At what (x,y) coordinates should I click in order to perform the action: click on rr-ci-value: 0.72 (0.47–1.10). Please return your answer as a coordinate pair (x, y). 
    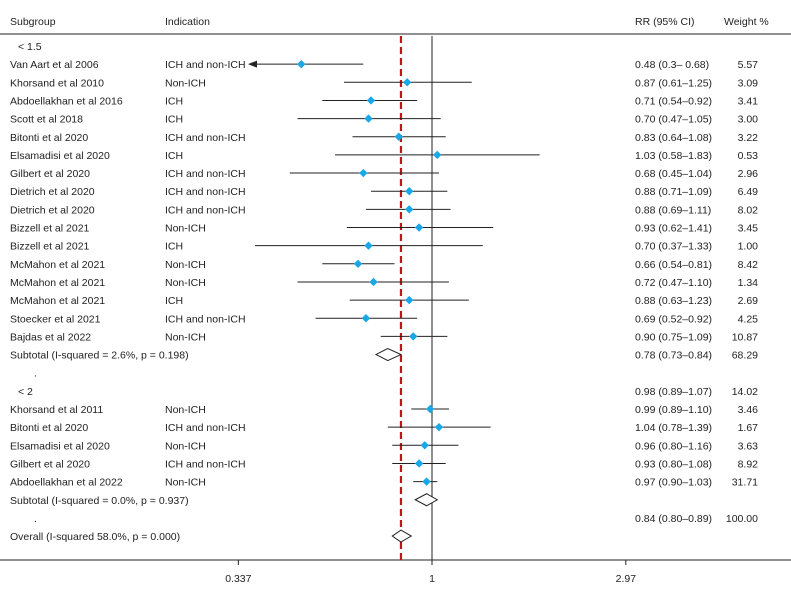
    Looking at the image, I should click on (673, 283).